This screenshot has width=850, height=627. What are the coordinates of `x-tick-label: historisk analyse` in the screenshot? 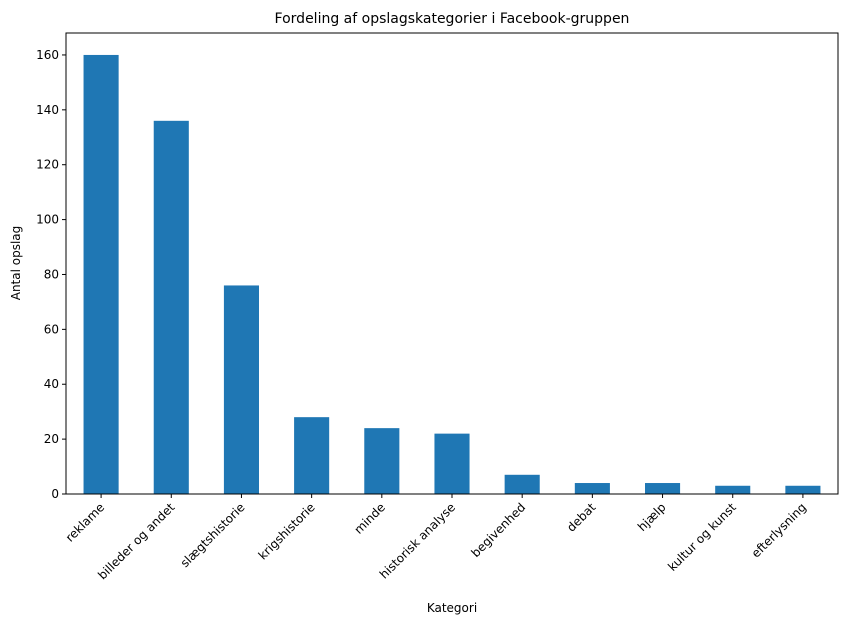 It's located at (417, 540).